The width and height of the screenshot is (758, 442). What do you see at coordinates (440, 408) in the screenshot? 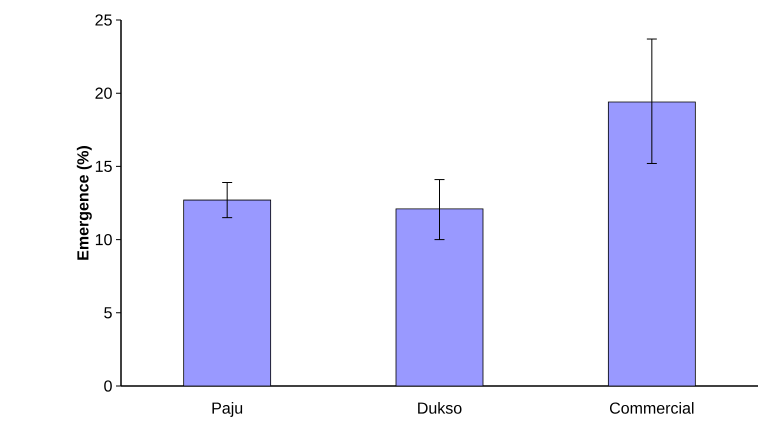
I see `x-tick-label: Dukso` at bounding box center [440, 408].